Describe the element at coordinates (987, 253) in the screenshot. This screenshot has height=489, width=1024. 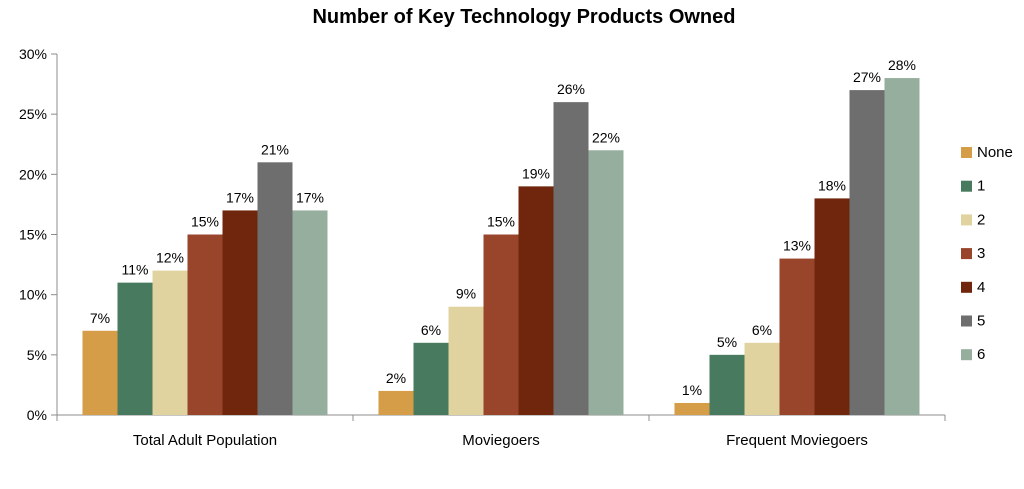
I see `legend: None 1 2 3 4 5 6` at that location.